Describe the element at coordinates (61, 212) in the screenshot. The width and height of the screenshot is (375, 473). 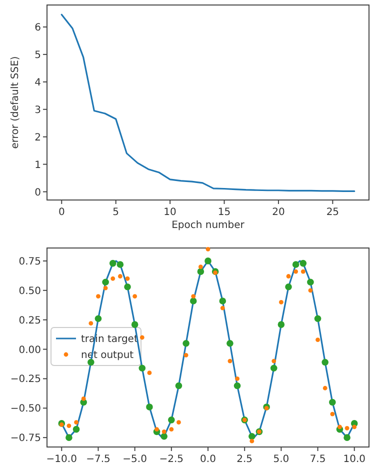
I see `x-tick-label: 0` at that location.